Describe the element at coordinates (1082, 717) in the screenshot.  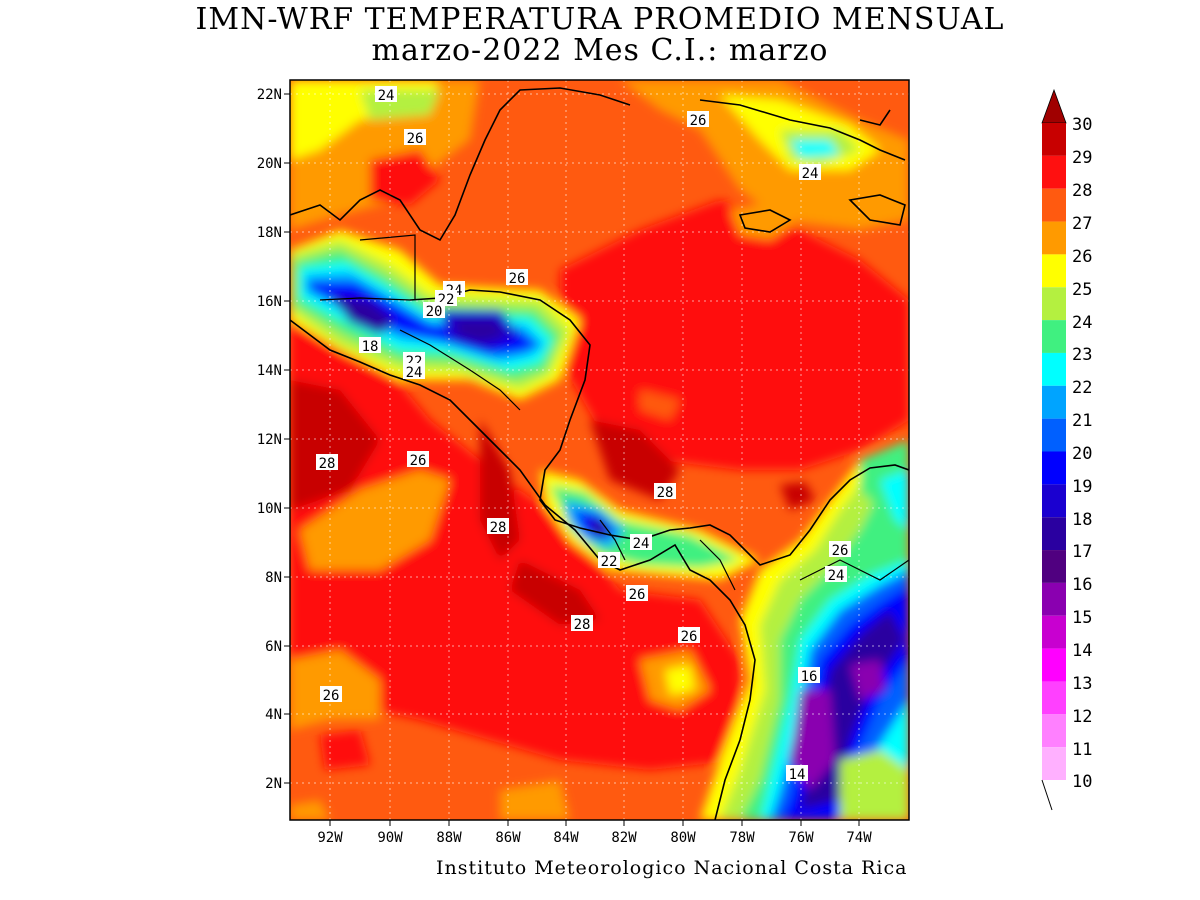
I see `colorbar-label: 12` at that location.